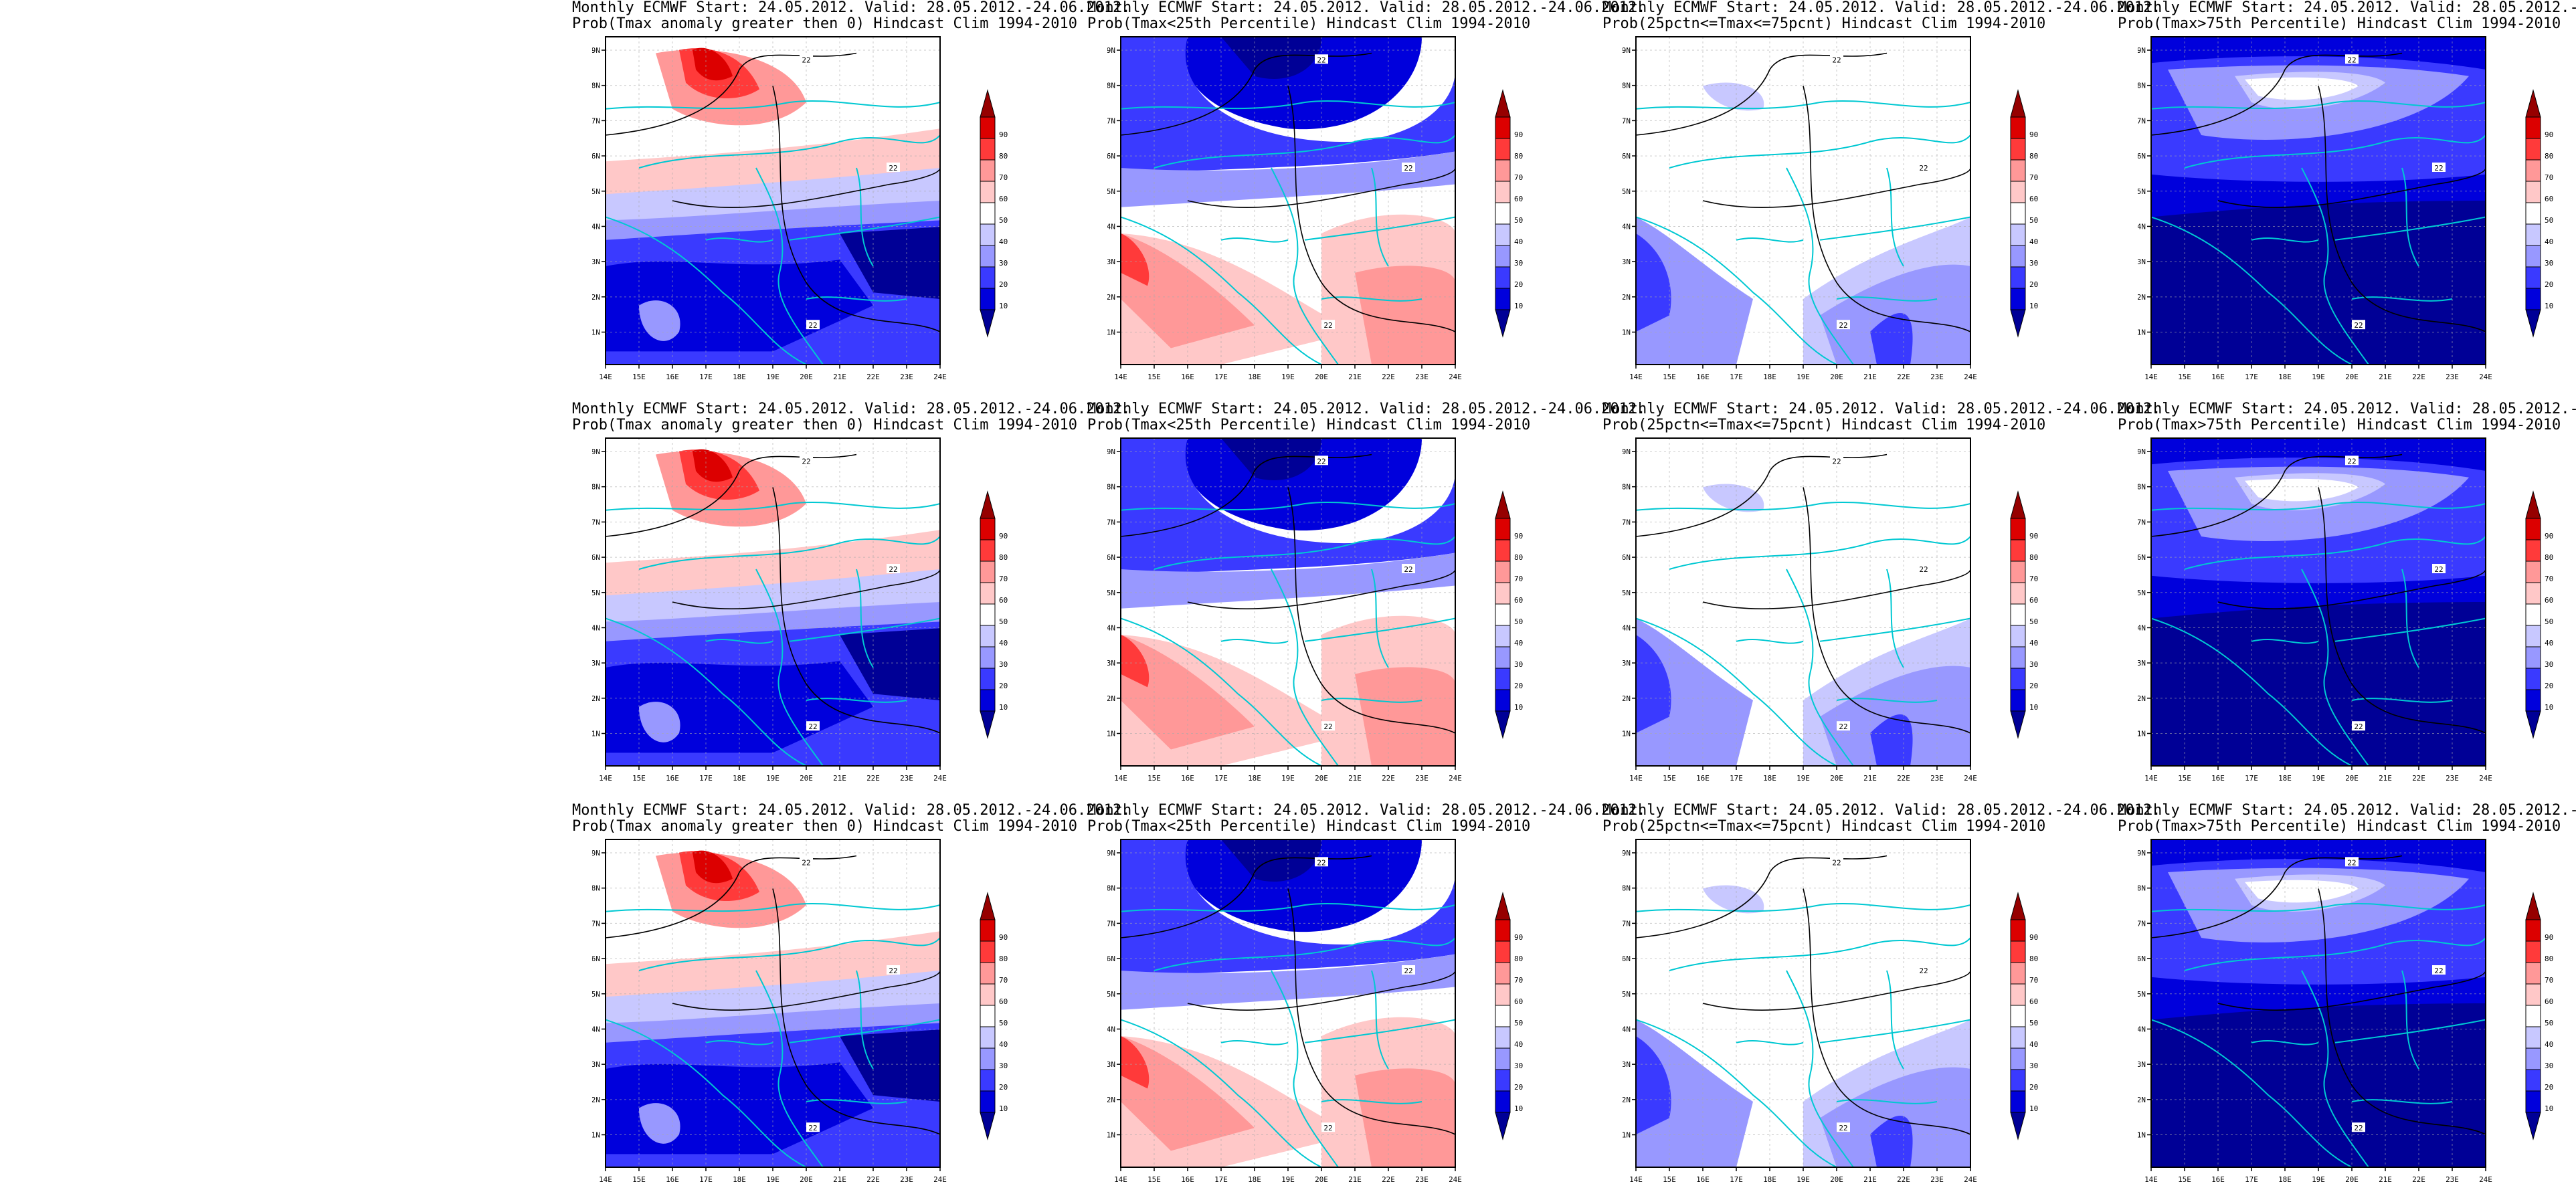 This screenshot has height=1204, width=2576. I want to click on lat-tick-label: 47N, so click(596, 522).